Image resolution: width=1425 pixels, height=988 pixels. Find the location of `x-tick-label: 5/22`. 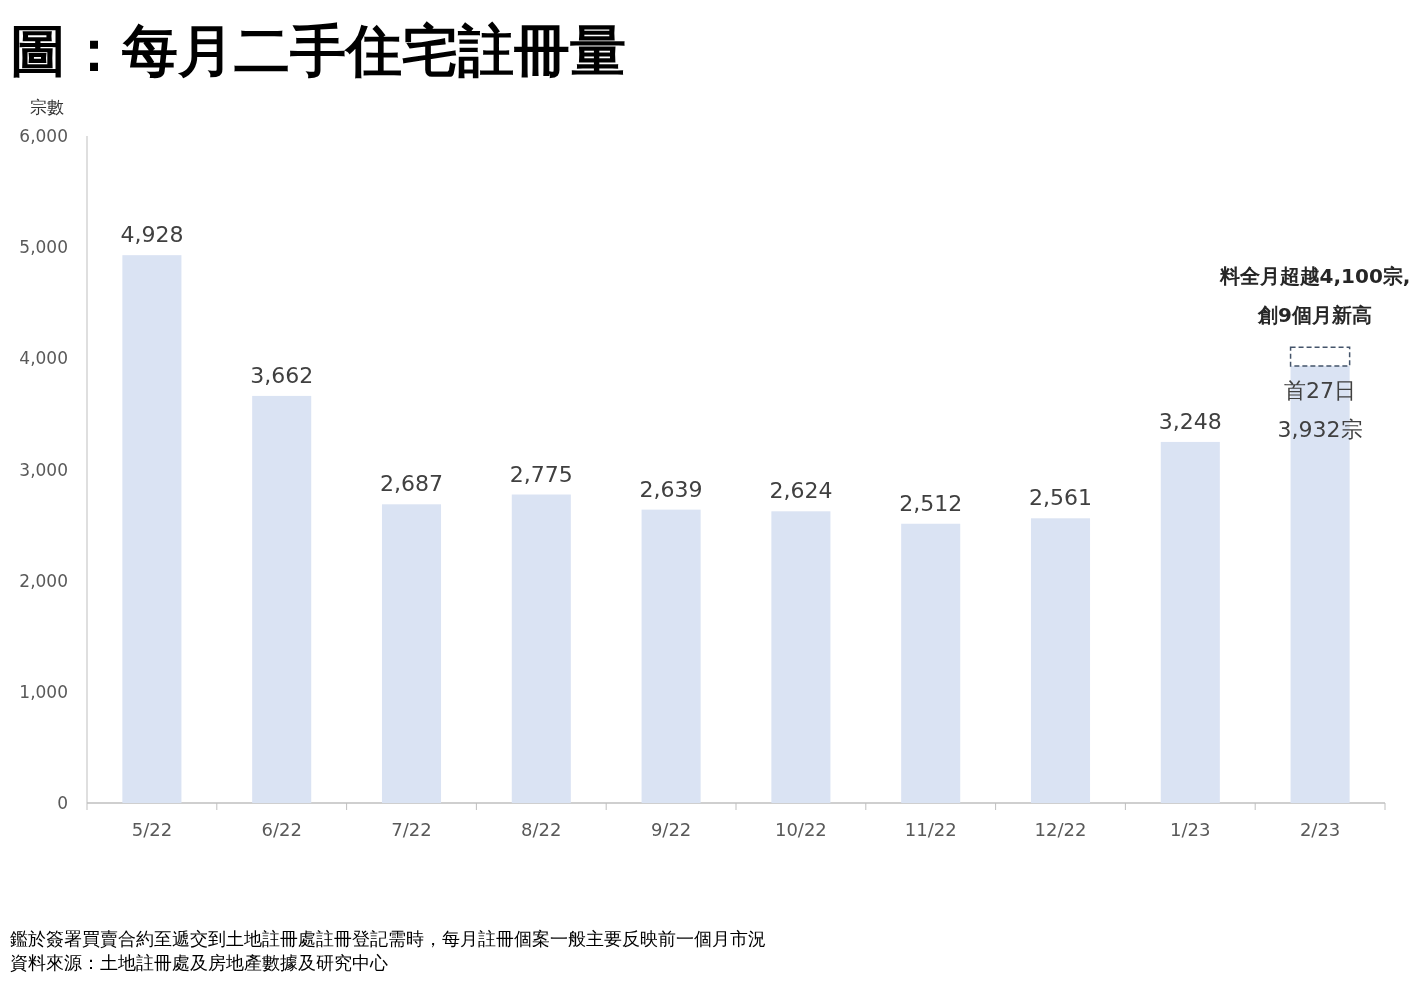

x-tick-label: 5/22 is located at coordinates (152, 829).